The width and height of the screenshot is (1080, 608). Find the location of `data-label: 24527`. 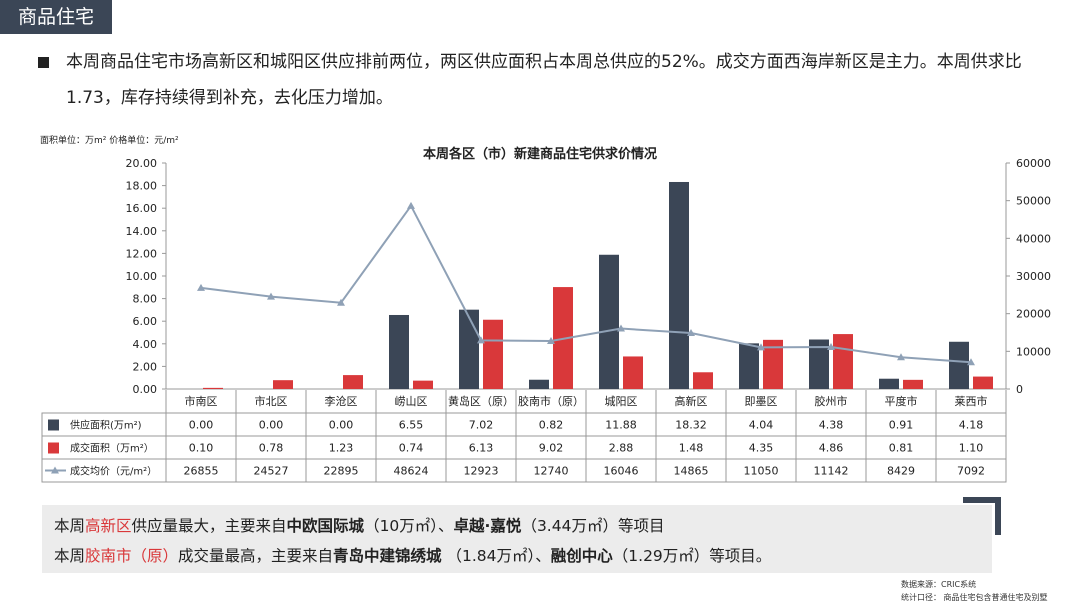

data-label: 24527 is located at coordinates (271, 471).